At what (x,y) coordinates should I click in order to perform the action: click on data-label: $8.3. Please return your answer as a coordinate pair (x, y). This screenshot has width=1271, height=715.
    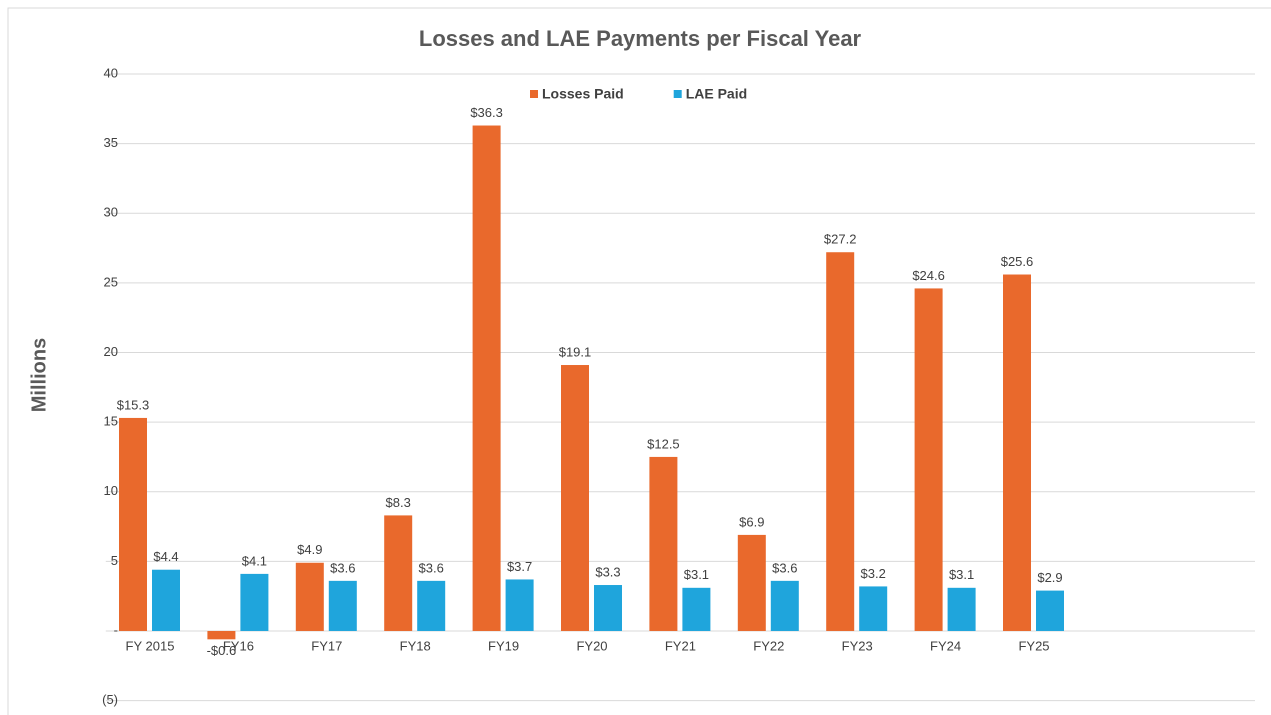
    Looking at the image, I should click on (398, 502).